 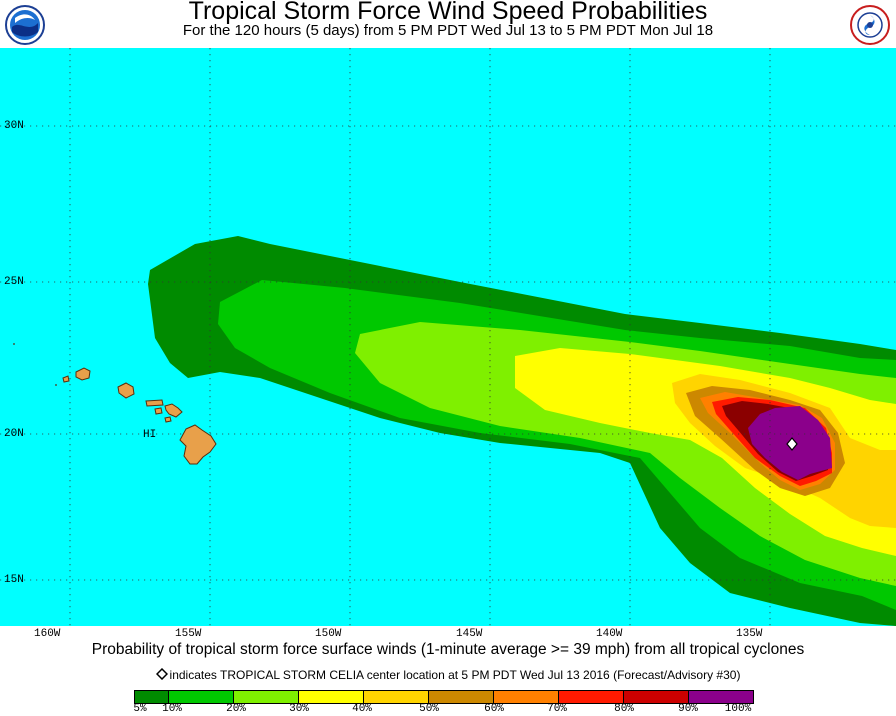 What do you see at coordinates (158, 411) in the screenshot?
I see `island-lanai` at bounding box center [158, 411].